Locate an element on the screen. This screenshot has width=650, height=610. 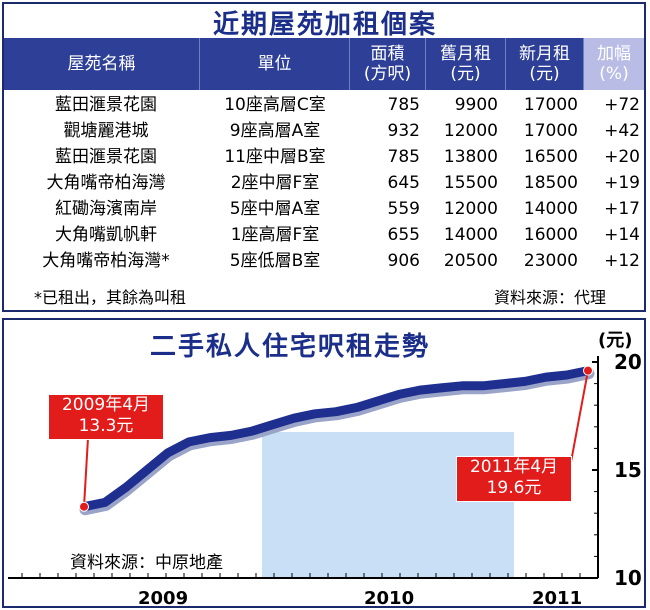
cell-increase: +17 is located at coordinates (622, 209).